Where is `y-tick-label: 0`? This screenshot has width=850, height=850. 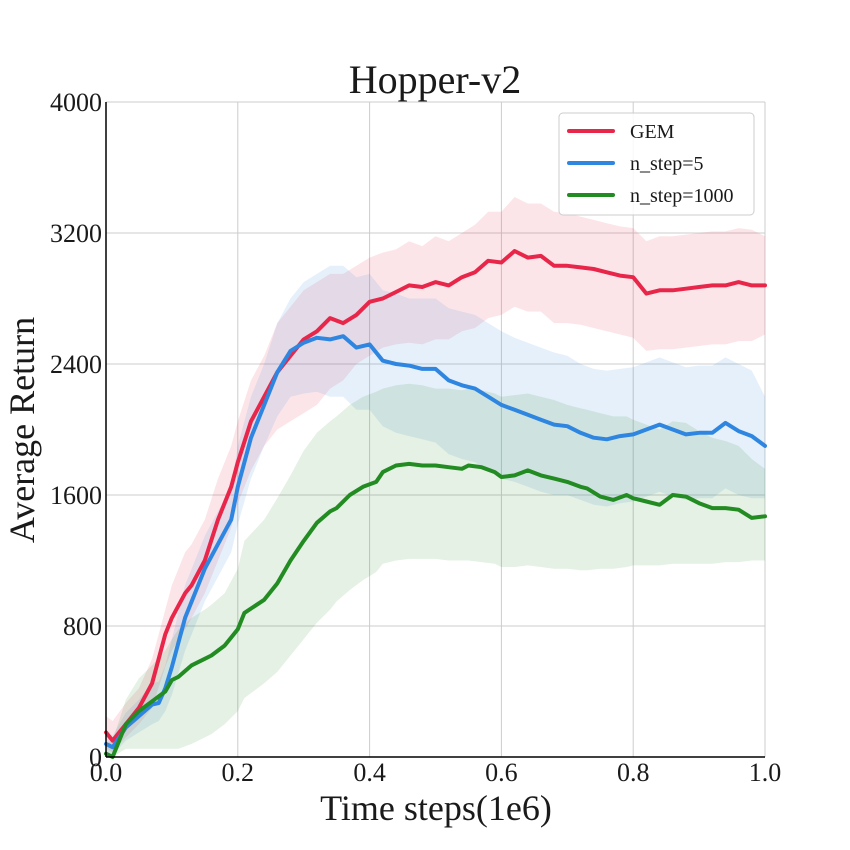
y-tick-label: 0 is located at coordinates (95, 757).